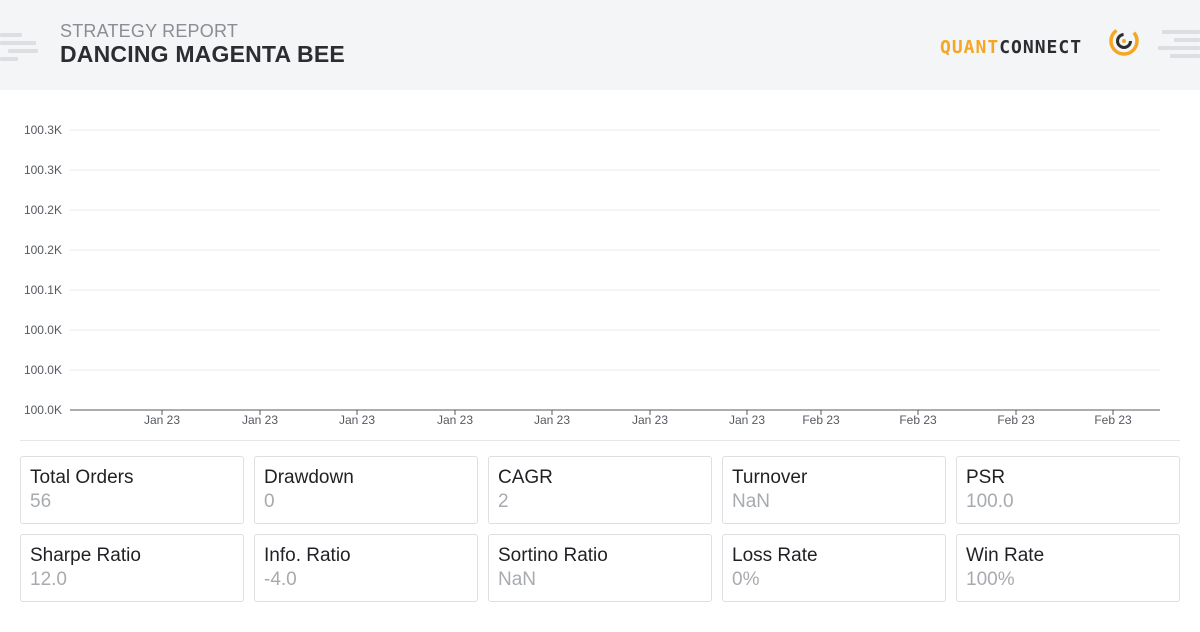 Image resolution: width=1200 pixels, height=632 pixels. What do you see at coordinates (48, 579) in the screenshot?
I see `stat-value: 12.0` at bounding box center [48, 579].